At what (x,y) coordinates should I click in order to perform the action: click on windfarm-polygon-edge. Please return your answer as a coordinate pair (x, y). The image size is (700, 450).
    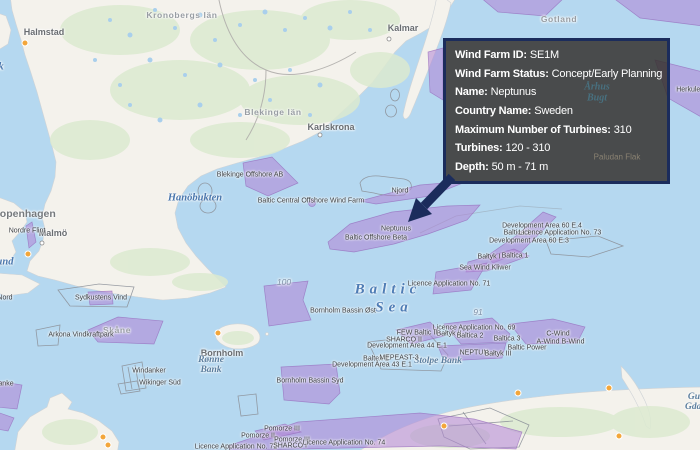
    Looking at the image, I should click on (435, 74).